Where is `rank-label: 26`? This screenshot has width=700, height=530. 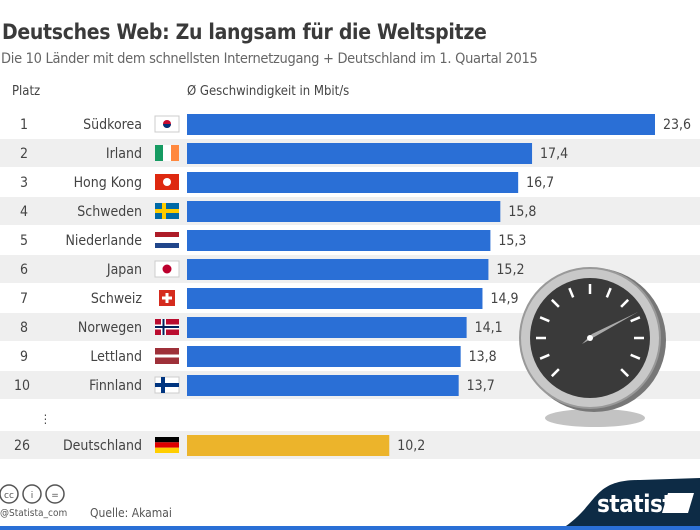
rank-label: 26 is located at coordinates (22, 446).